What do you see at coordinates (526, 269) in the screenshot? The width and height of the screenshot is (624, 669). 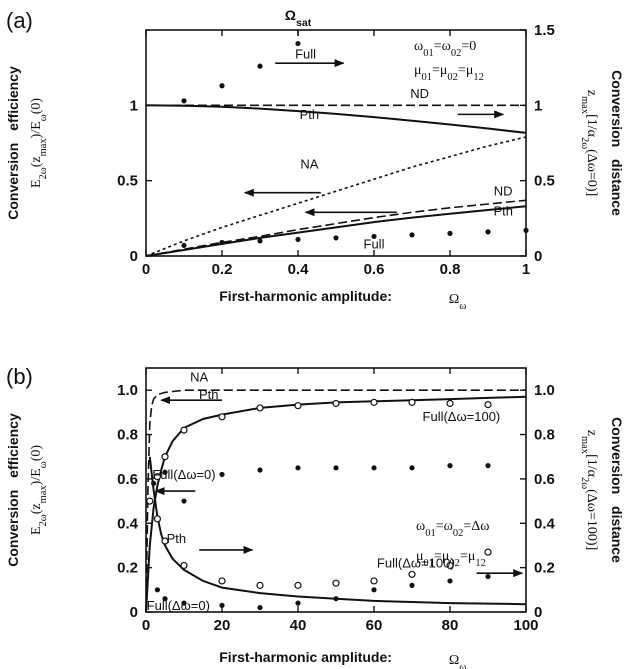 I see `x-tick-label: 1` at bounding box center [526, 269].